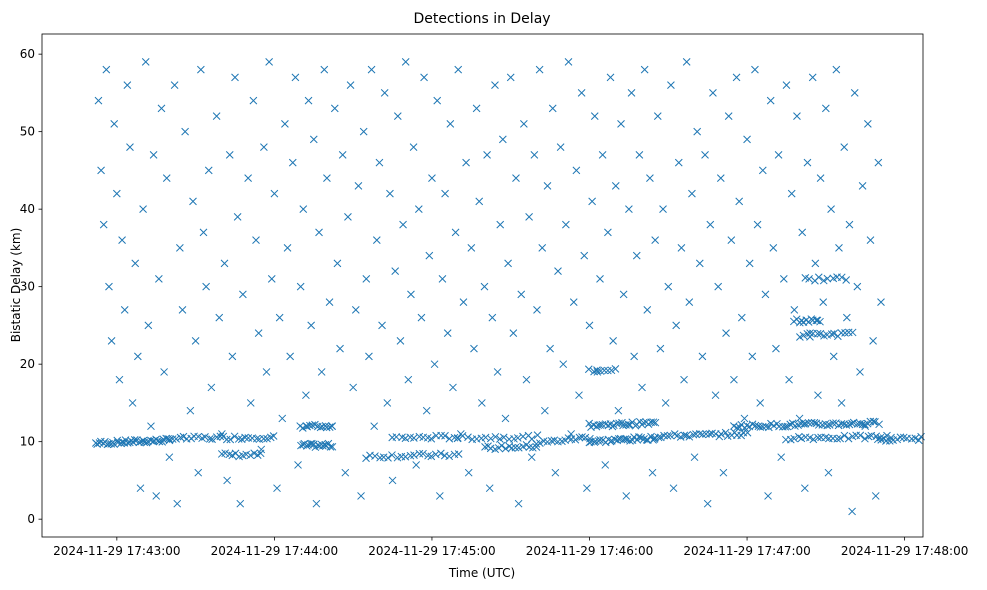 The width and height of the screenshot is (987, 590). Describe the element at coordinates (481, 19) in the screenshot. I see `chart-title: Detections in Delay` at that location.